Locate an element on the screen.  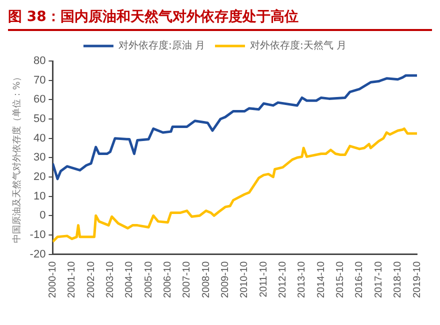
x-tick-label: 2002-10 is located at coordinates (91, 279).